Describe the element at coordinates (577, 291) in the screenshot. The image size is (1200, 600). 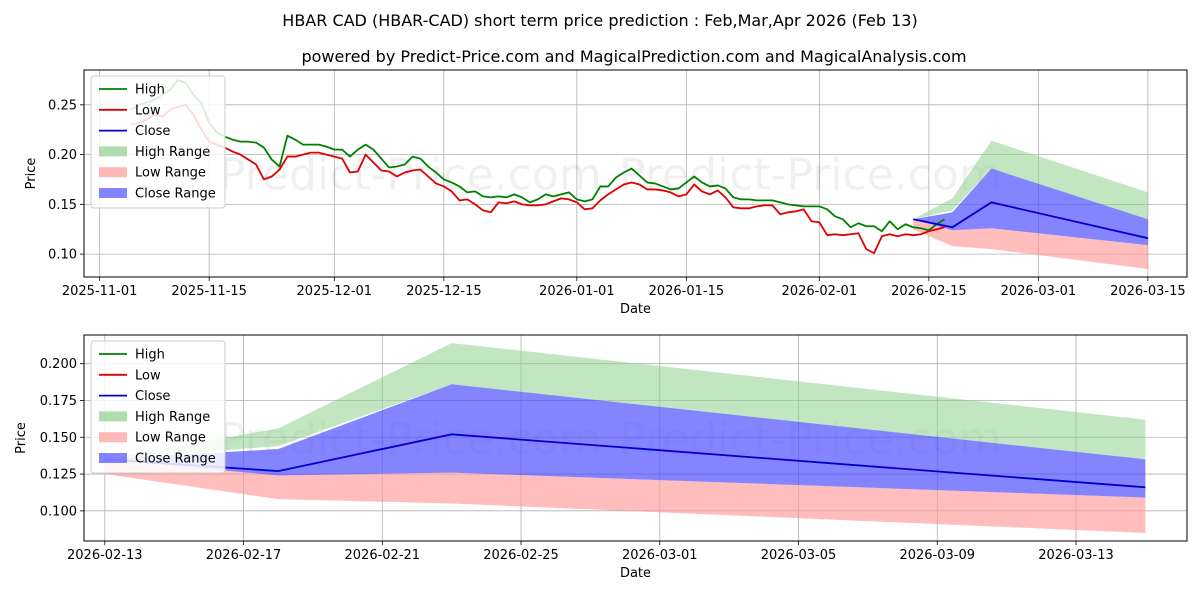
I see `x-tick-label: 2026-01-01` at that location.